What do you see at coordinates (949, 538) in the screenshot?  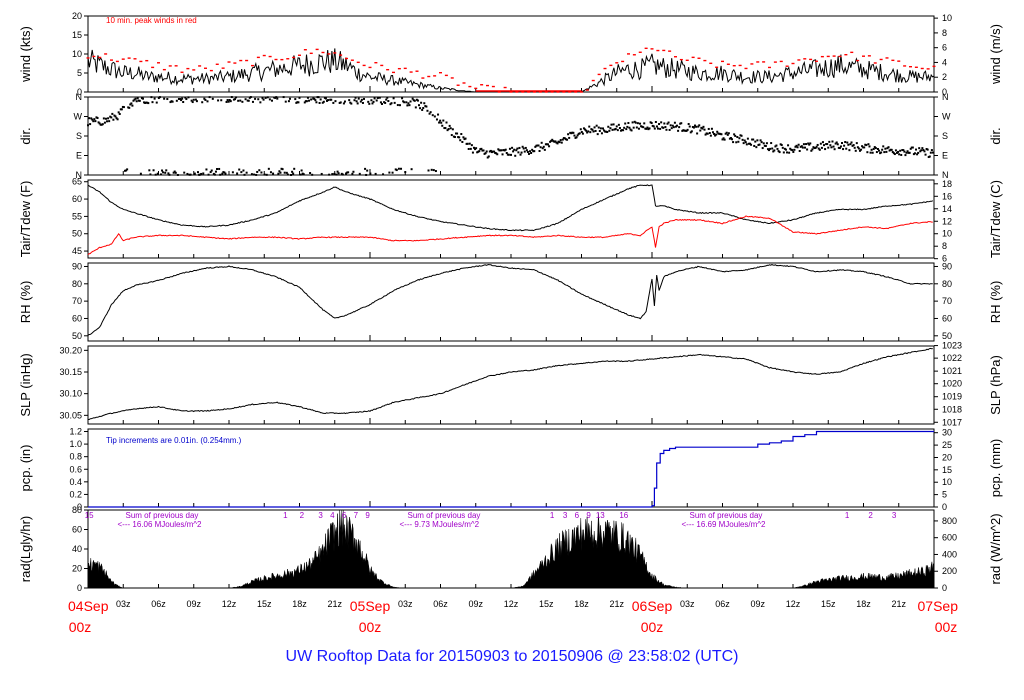 I see `tick-label-right: 600` at bounding box center [949, 538].